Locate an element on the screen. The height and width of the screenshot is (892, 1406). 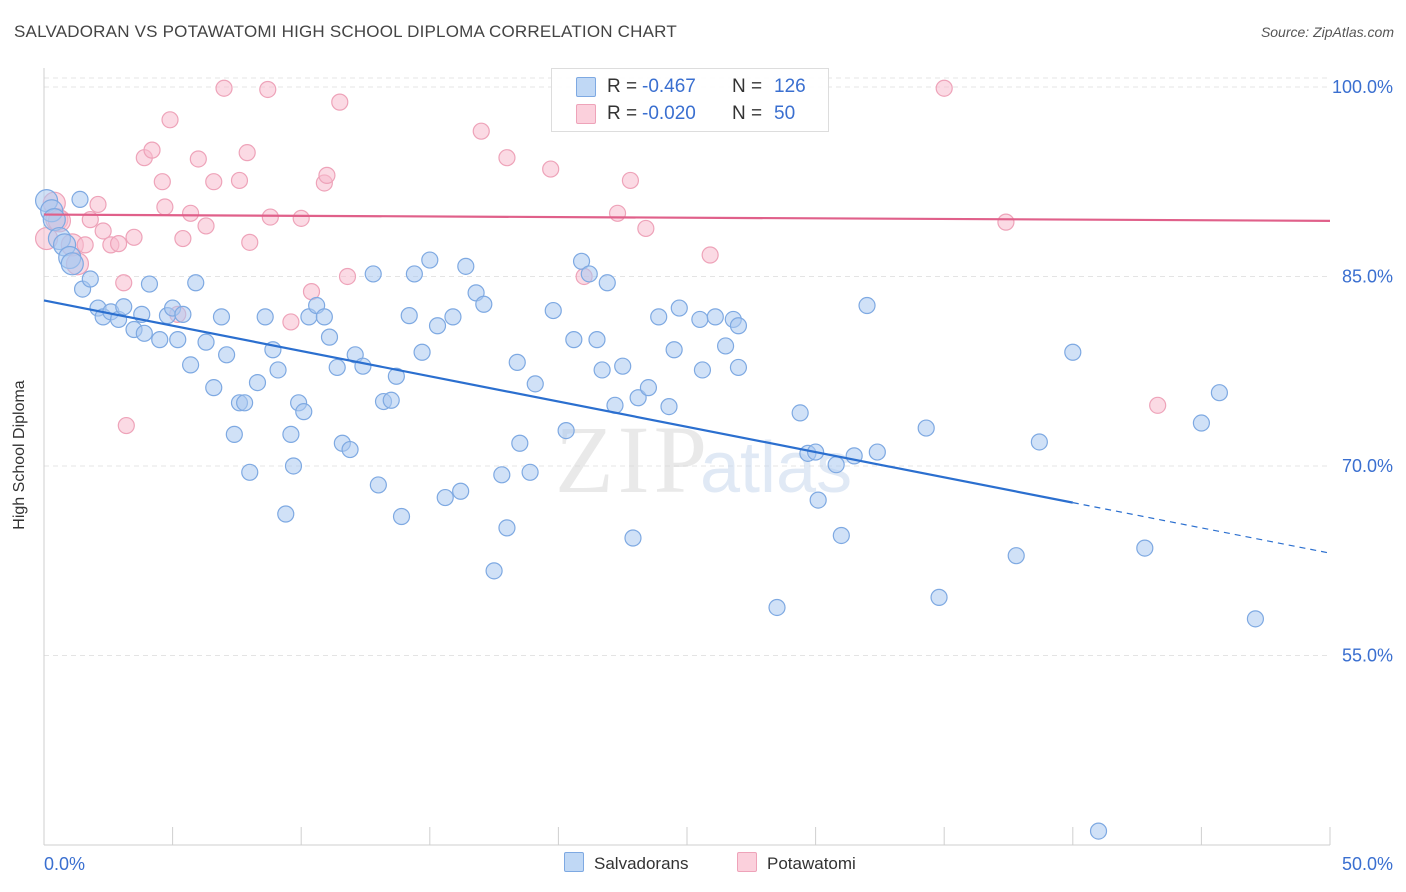
x-tick-label: 0.0% is located at coordinates (64, 864).